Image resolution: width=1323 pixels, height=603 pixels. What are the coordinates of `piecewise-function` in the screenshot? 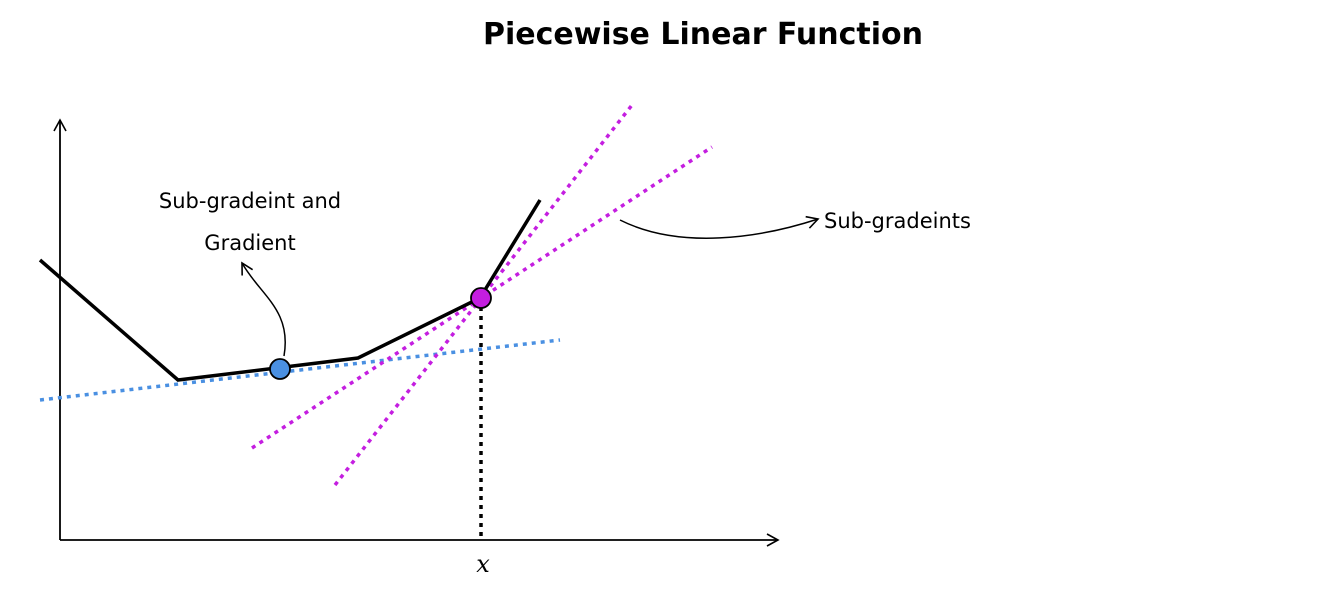 It's located at (290, 290).